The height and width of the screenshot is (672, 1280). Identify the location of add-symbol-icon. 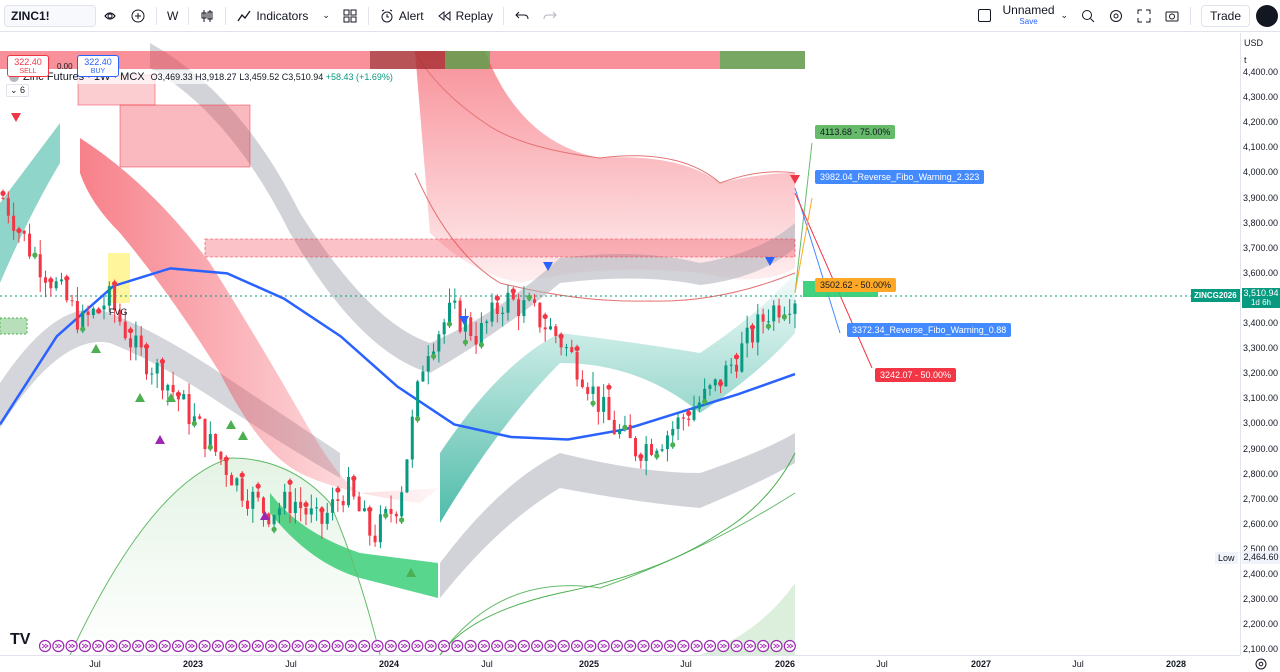
(138, 16).